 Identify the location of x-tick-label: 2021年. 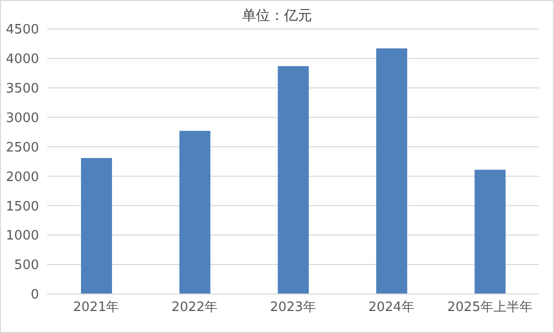
(96, 308).